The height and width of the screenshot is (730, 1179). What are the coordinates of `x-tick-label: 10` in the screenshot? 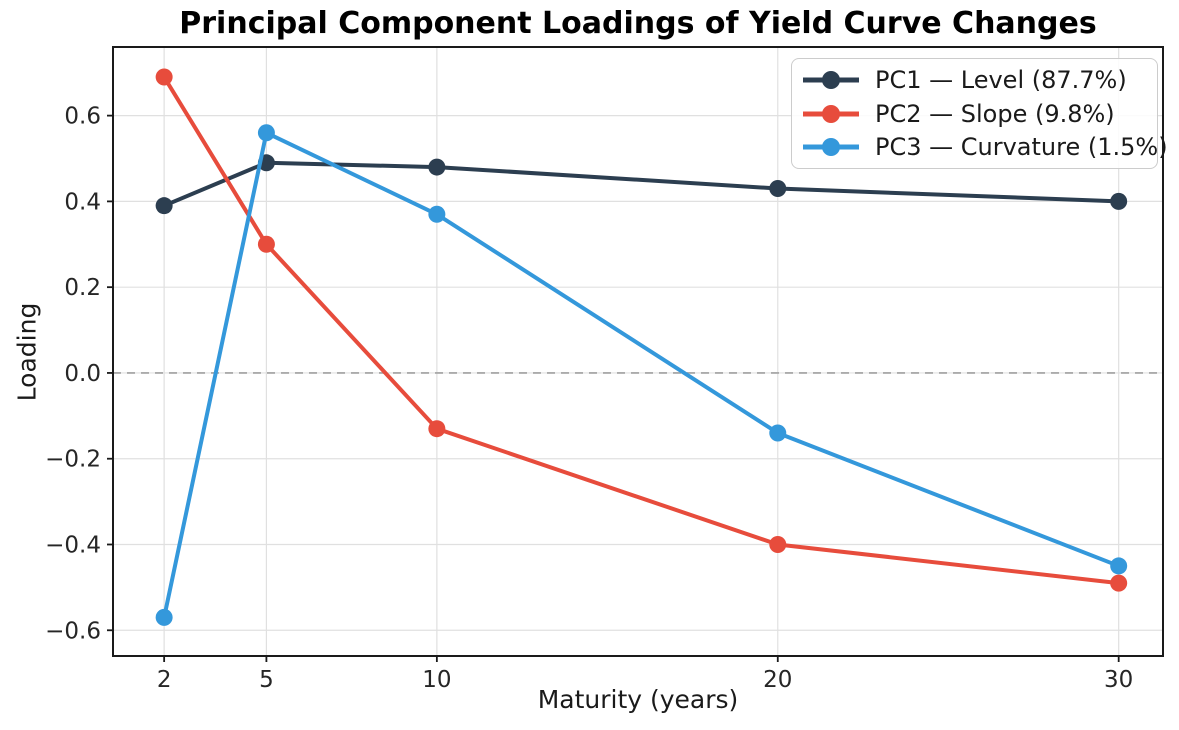 It's located at (436, 680).